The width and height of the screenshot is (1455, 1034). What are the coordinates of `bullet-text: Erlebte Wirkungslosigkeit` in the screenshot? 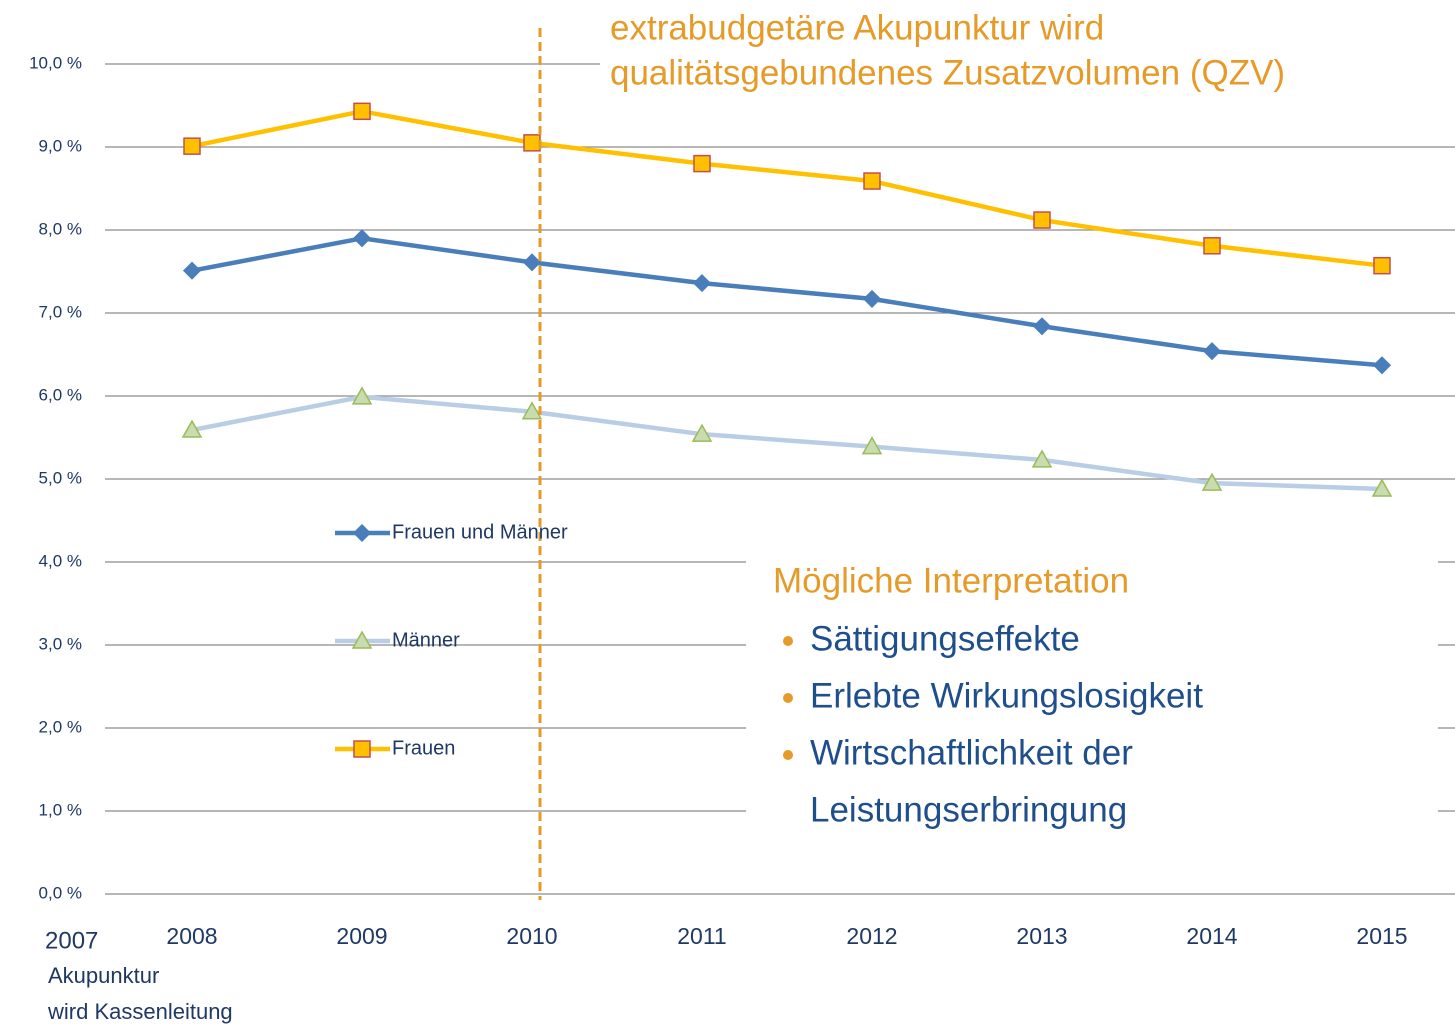 It's located at (1006, 695).